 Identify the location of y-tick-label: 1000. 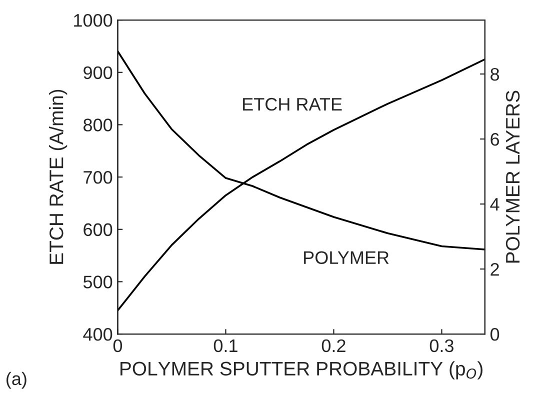
(93, 20).